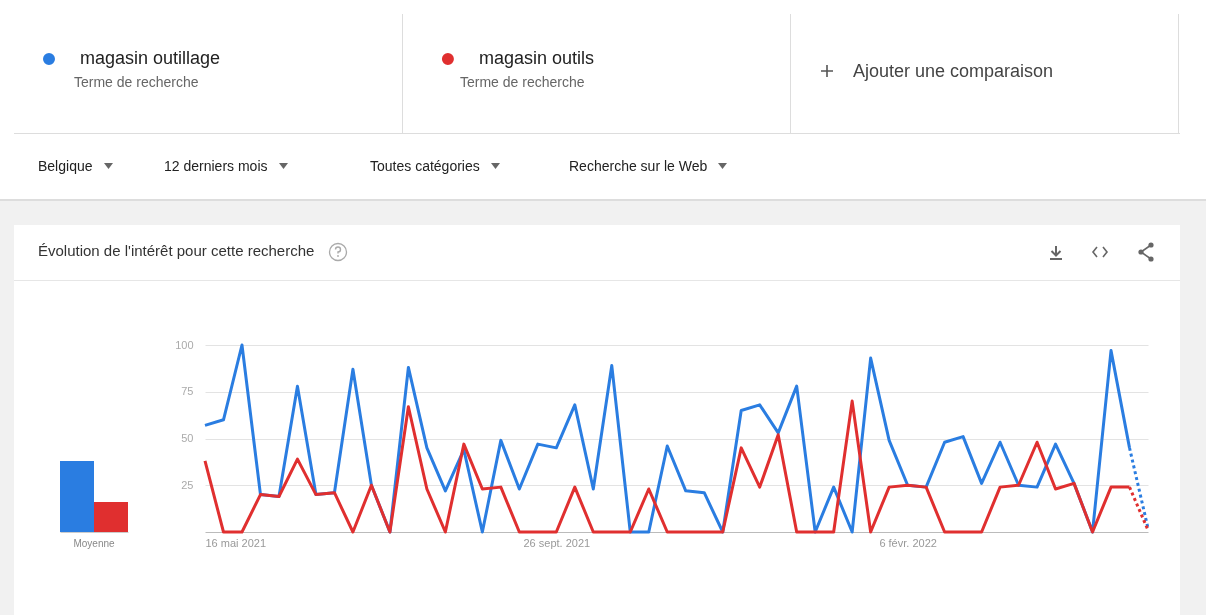 The width and height of the screenshot is (1206, 615). Describe the element at coordinates (187, 484) in the screenshot. I see `y-tick-label: 25` at that location.